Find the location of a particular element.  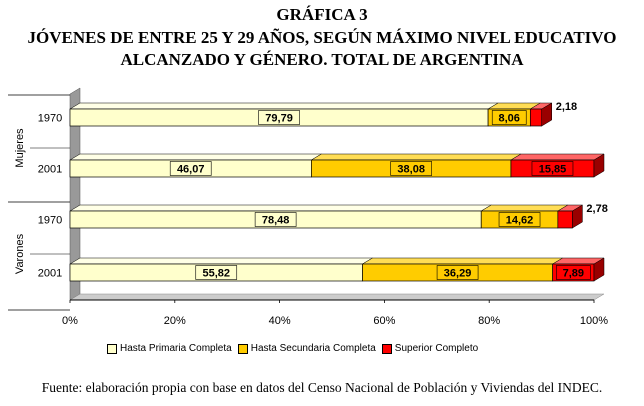

legend-item-secundaria: Hasta Secundaria Completa is located at coordinates (306, 348).